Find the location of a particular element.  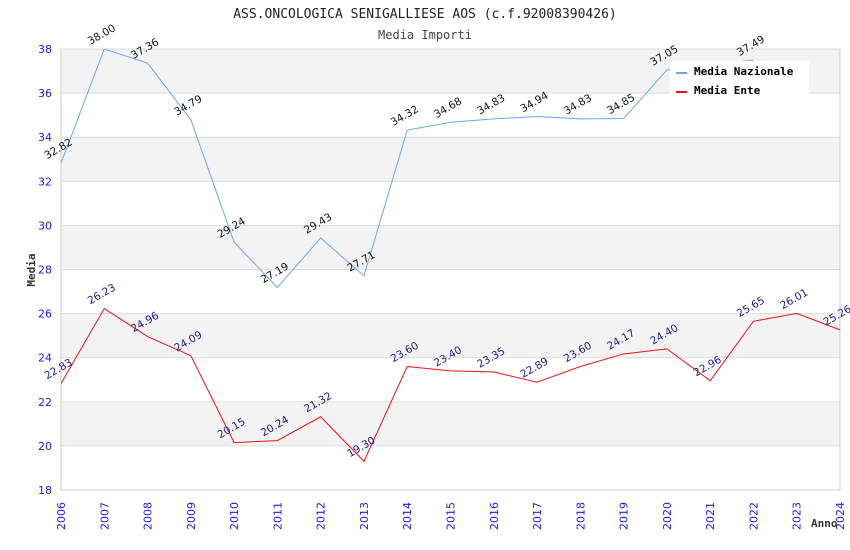

x-tick-label: 2024 is located at coordinates (840, 516).